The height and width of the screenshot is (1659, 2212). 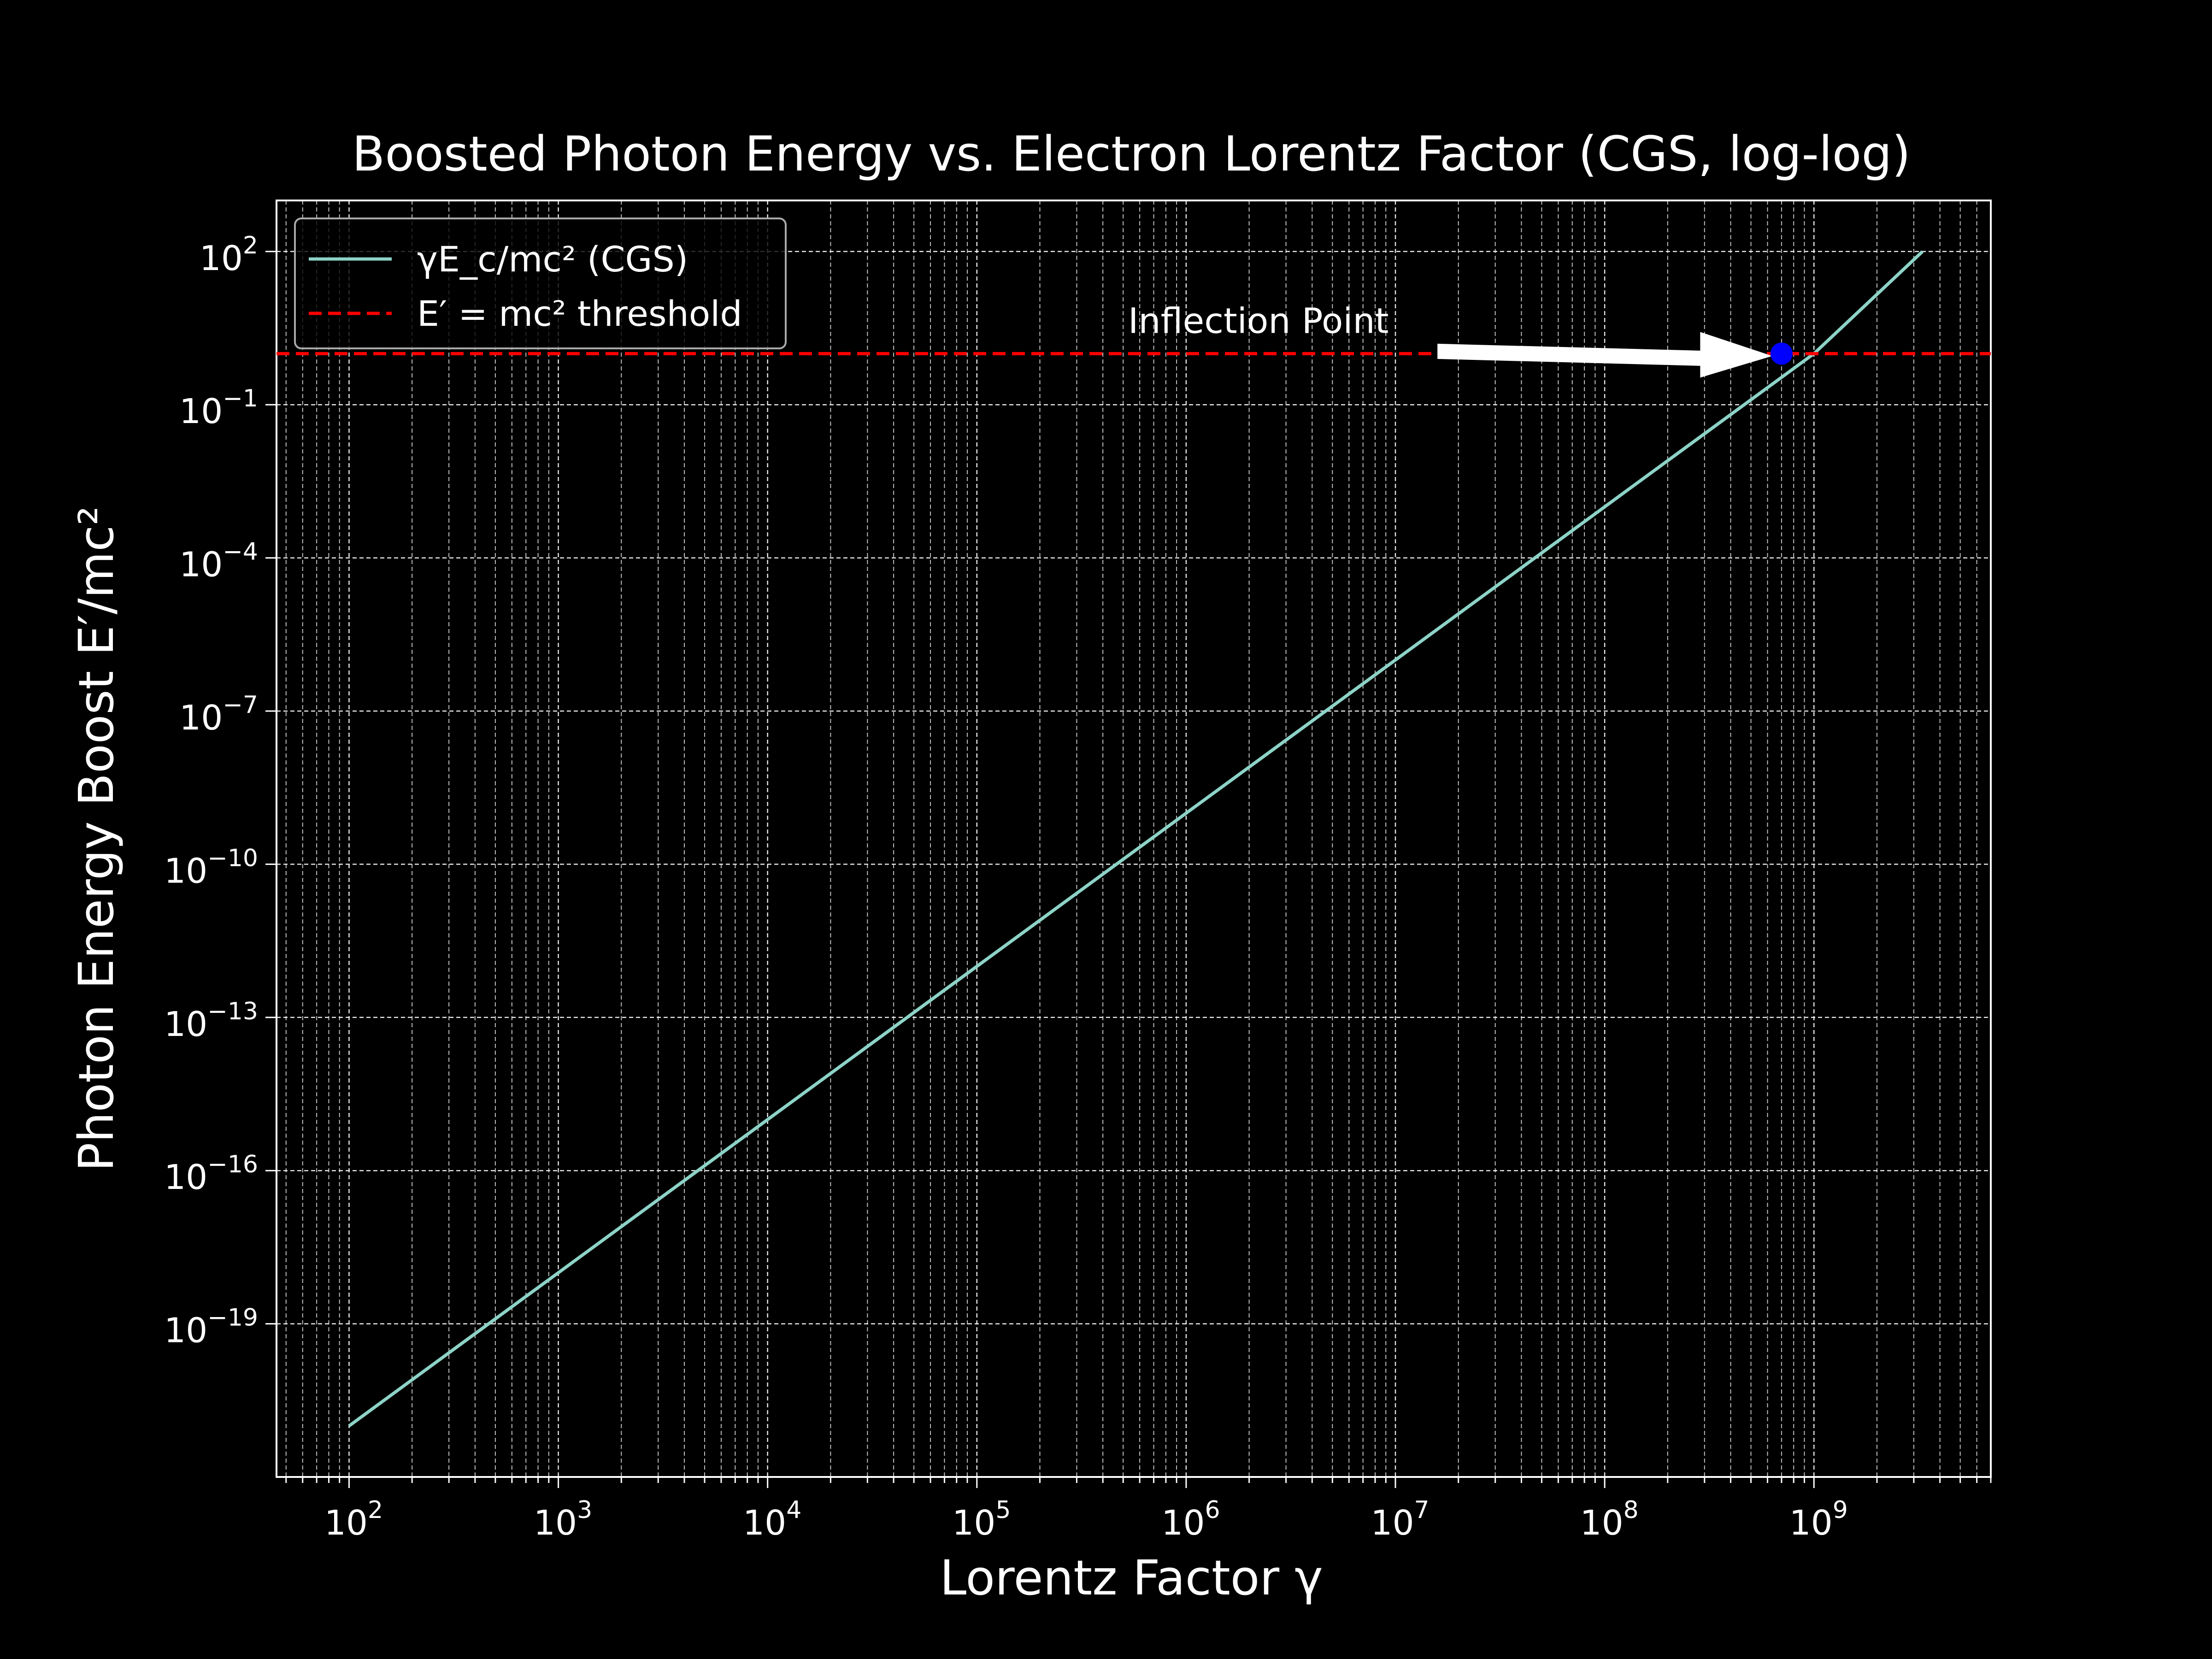 I want to click on y-tick-label: 10⁻⁴, so click(x=218, y=561).